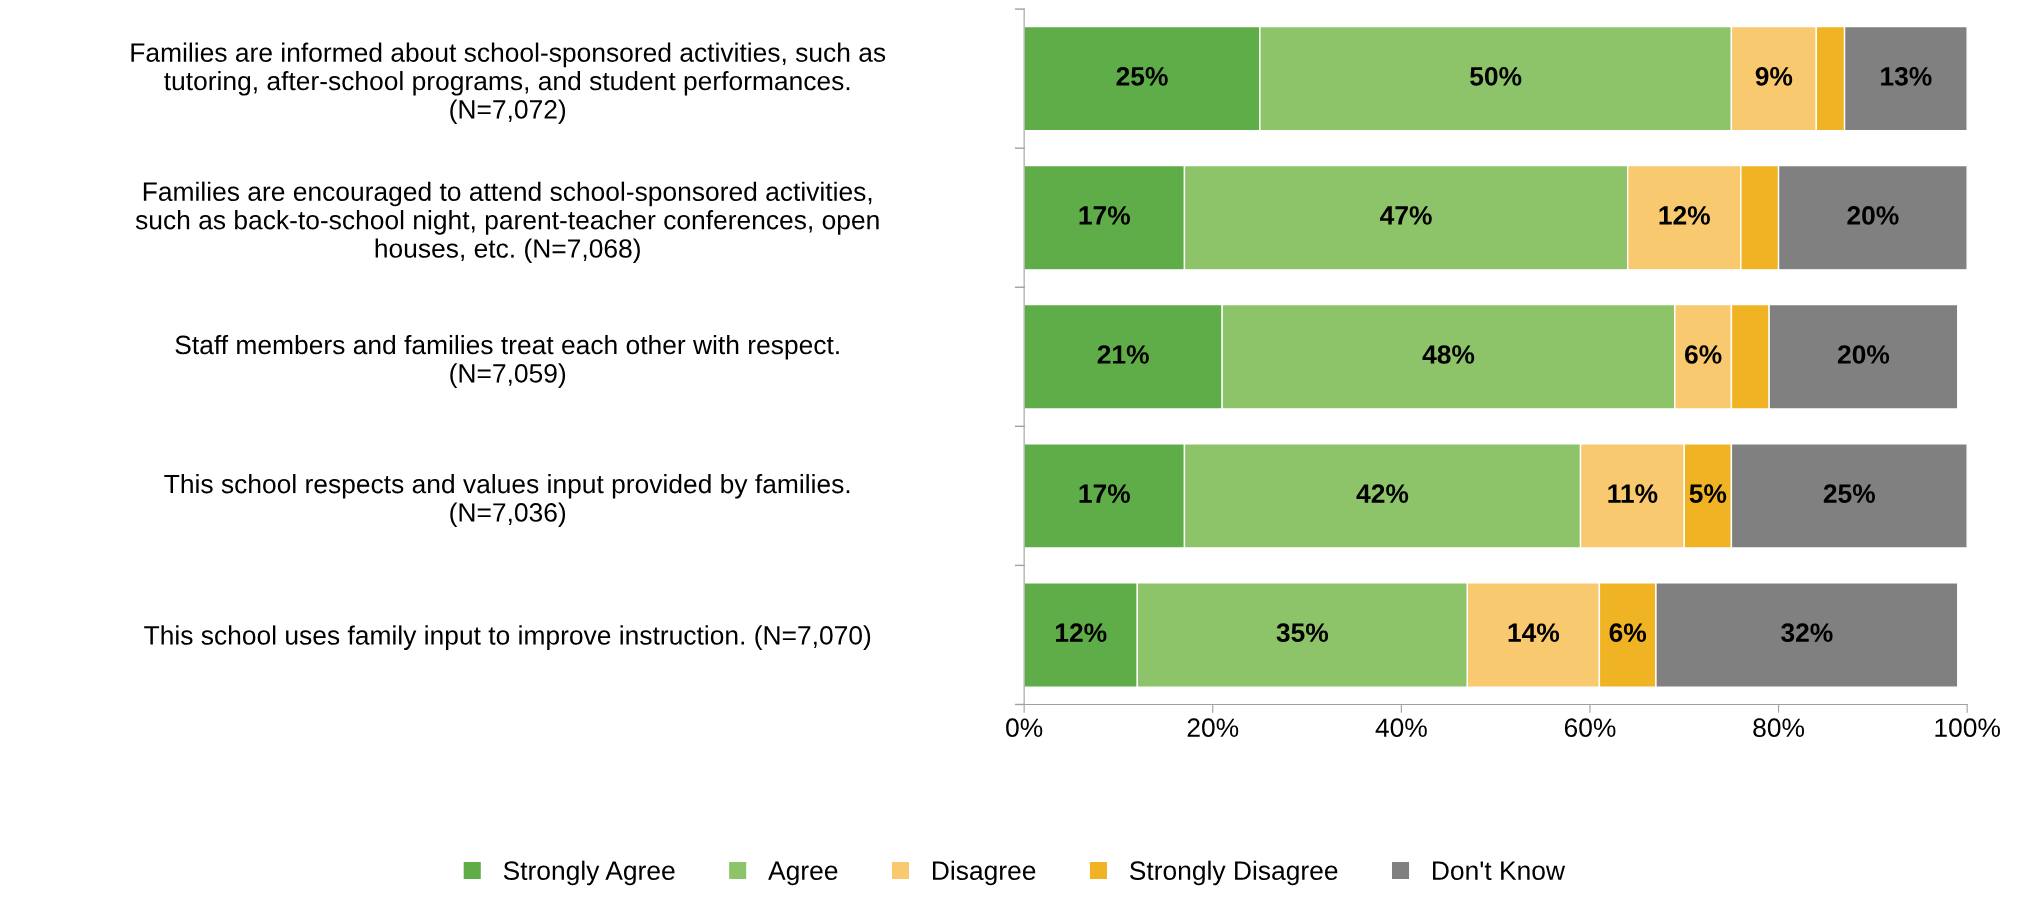  I want to click on data-label: 11%, so click(1633, 493).